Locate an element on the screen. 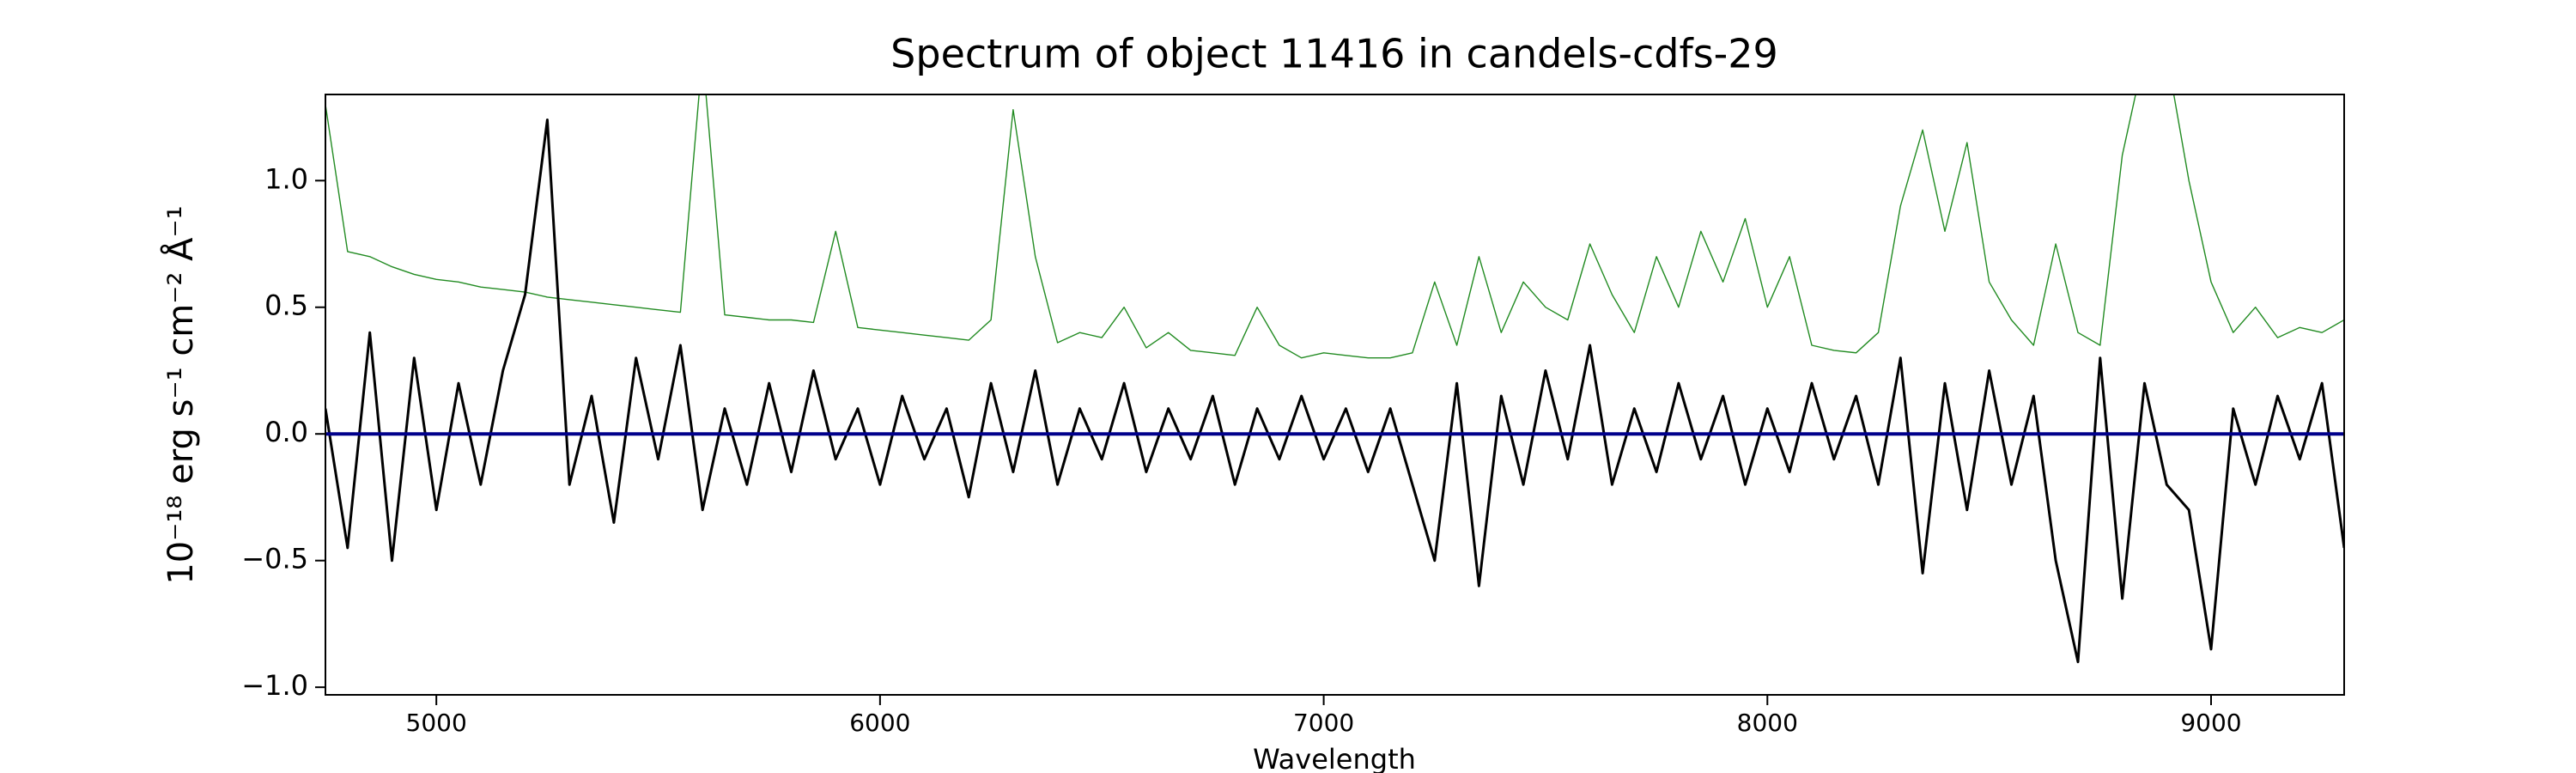 This screenshot has height=773, width=2576. y-tick-label: 1.0 is located at coordinates (286, 178).